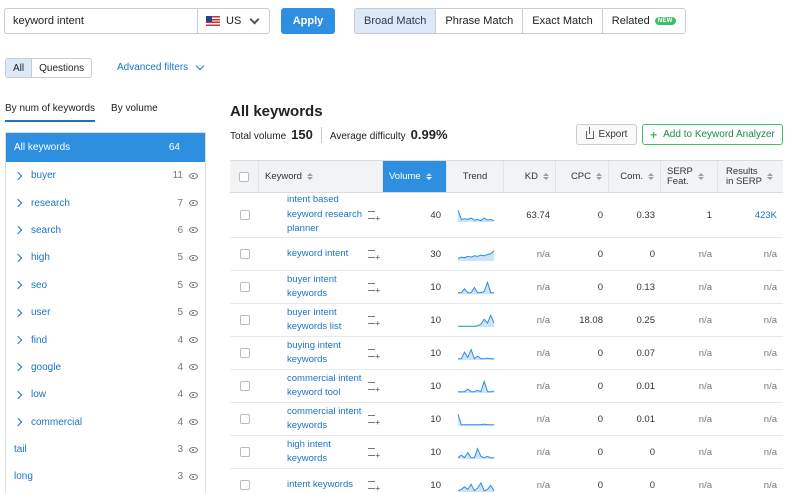  I want to click on sidebar-item-search: search 6, so click(105, 230).